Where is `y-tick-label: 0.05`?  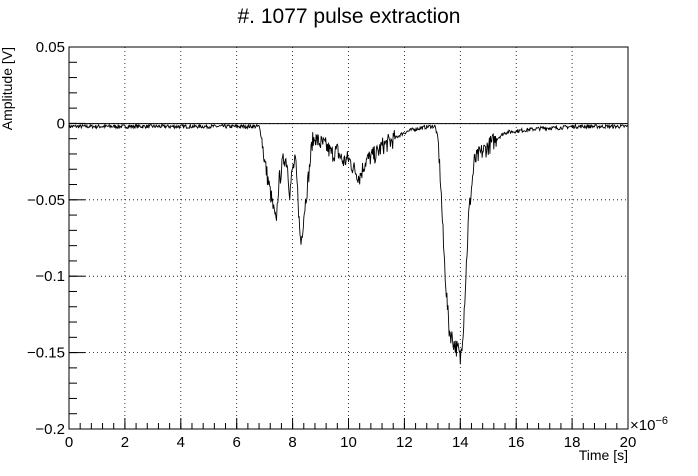 y-tick-label: 0.05 is located at coordinates (50, 47).